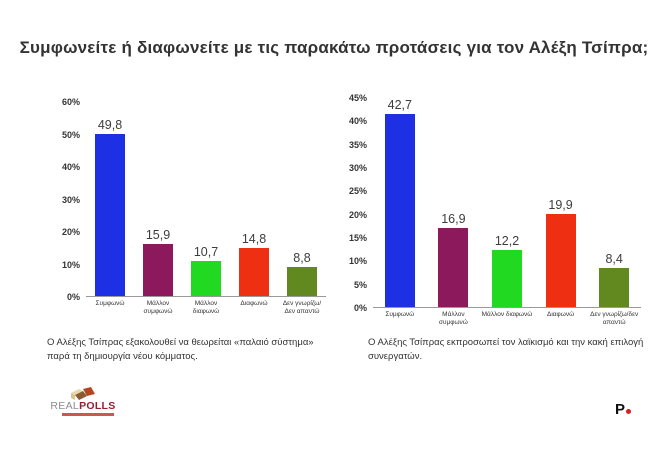 Image resolution: width=668 pixels, height=453 pixels. What do you see at coordinates (254, 238) in the screenshot?
I see `bar-value-label: 14,8` at bounding box center [254, 238].